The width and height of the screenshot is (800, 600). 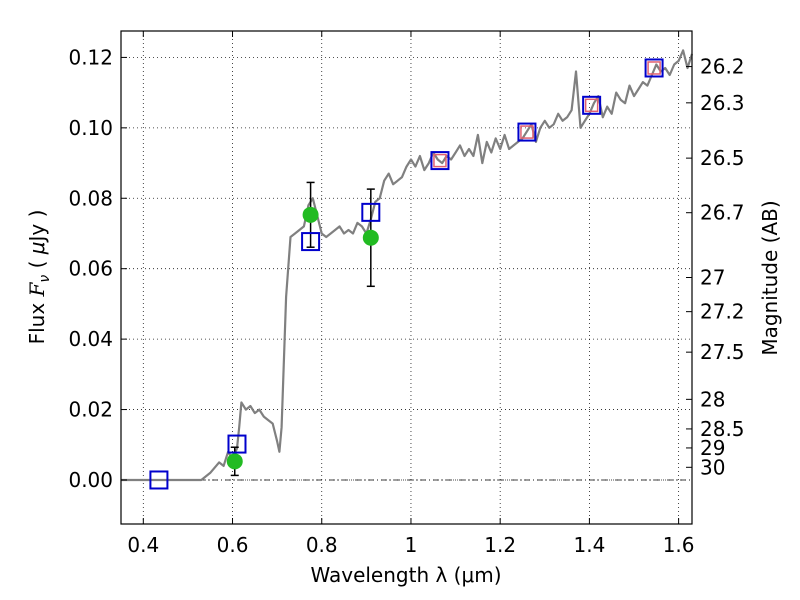 What do you see at coordinates (722, 103) in the screenshot?
I see `right-tick-label: 26.3` at bounding box center [722, 103].